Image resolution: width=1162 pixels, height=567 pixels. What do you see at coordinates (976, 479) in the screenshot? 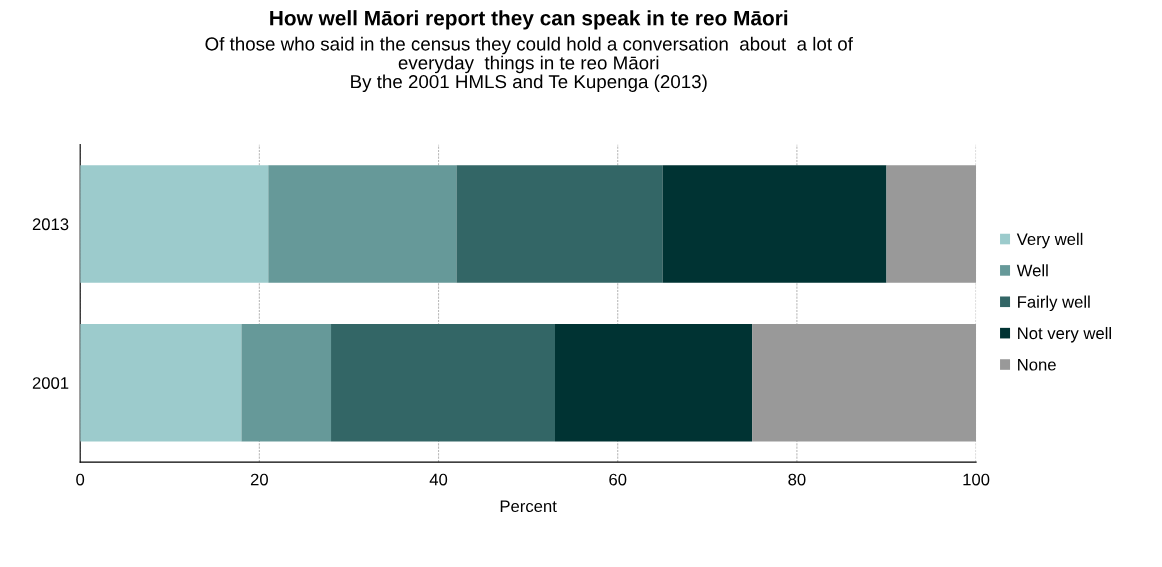
I see `x-tick-label: 100` at bounding box center [976, 479].